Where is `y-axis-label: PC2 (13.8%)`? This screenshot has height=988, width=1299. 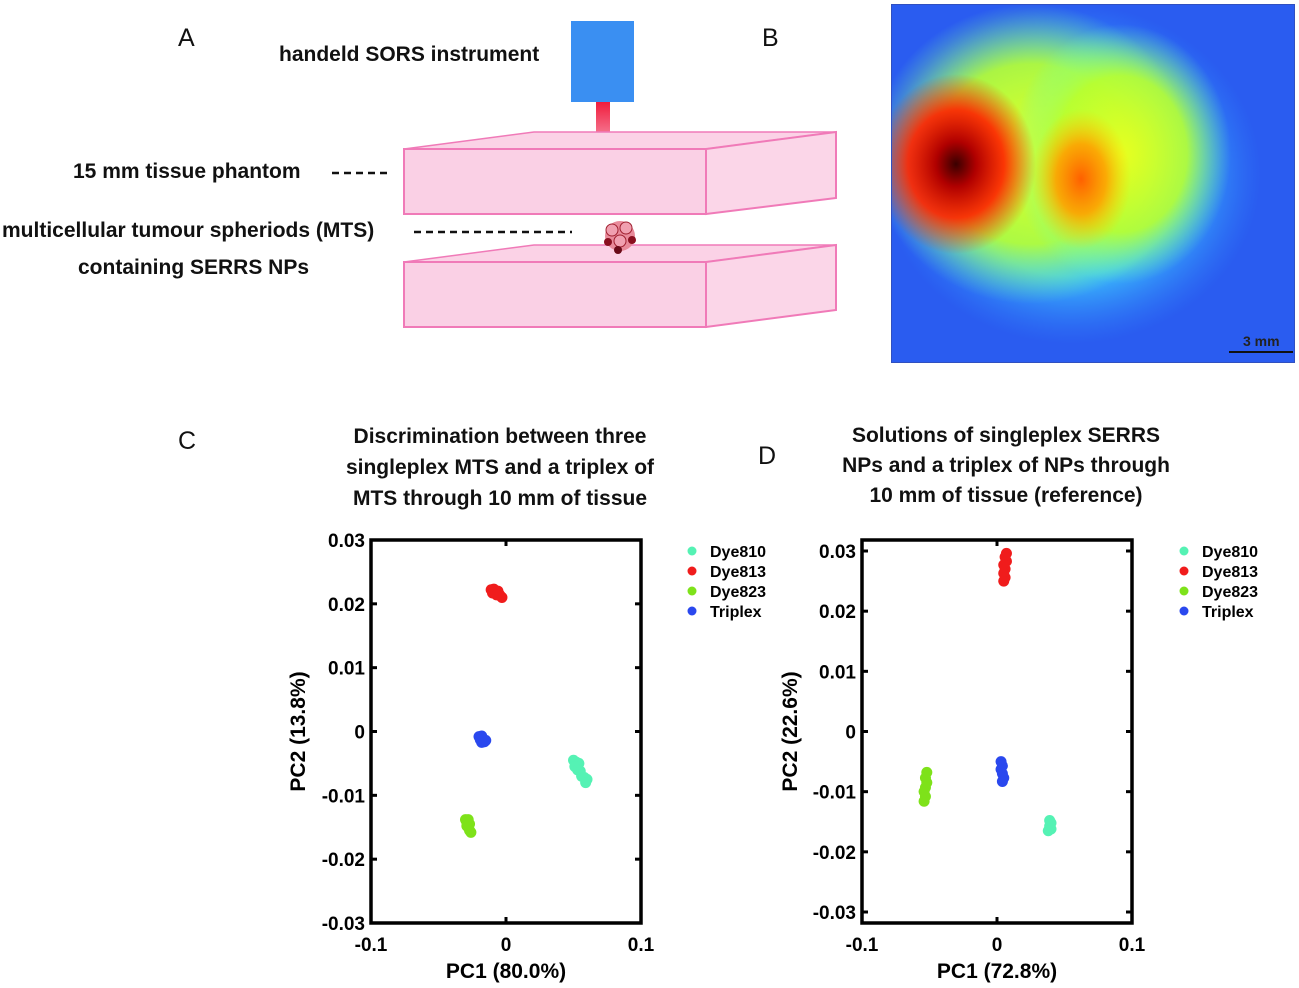 y-axis-label: PC2 (13.8%) is located at coordinates (298, 731).